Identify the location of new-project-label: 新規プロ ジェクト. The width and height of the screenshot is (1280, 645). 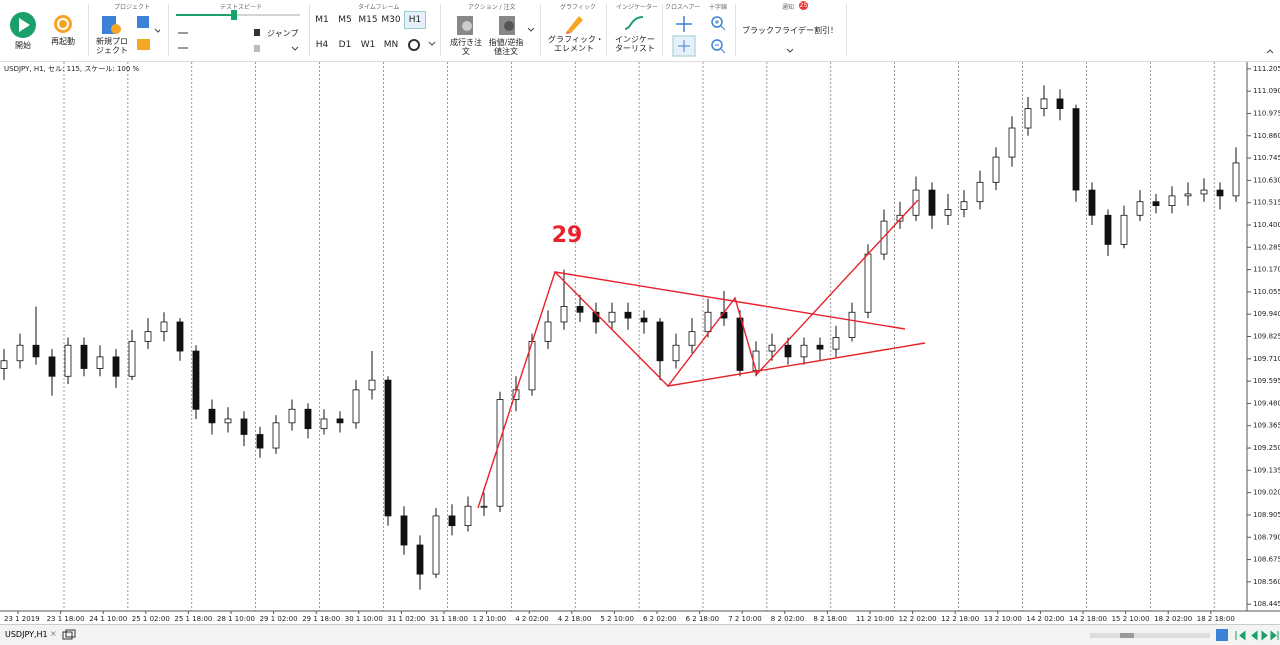
(112, 46).